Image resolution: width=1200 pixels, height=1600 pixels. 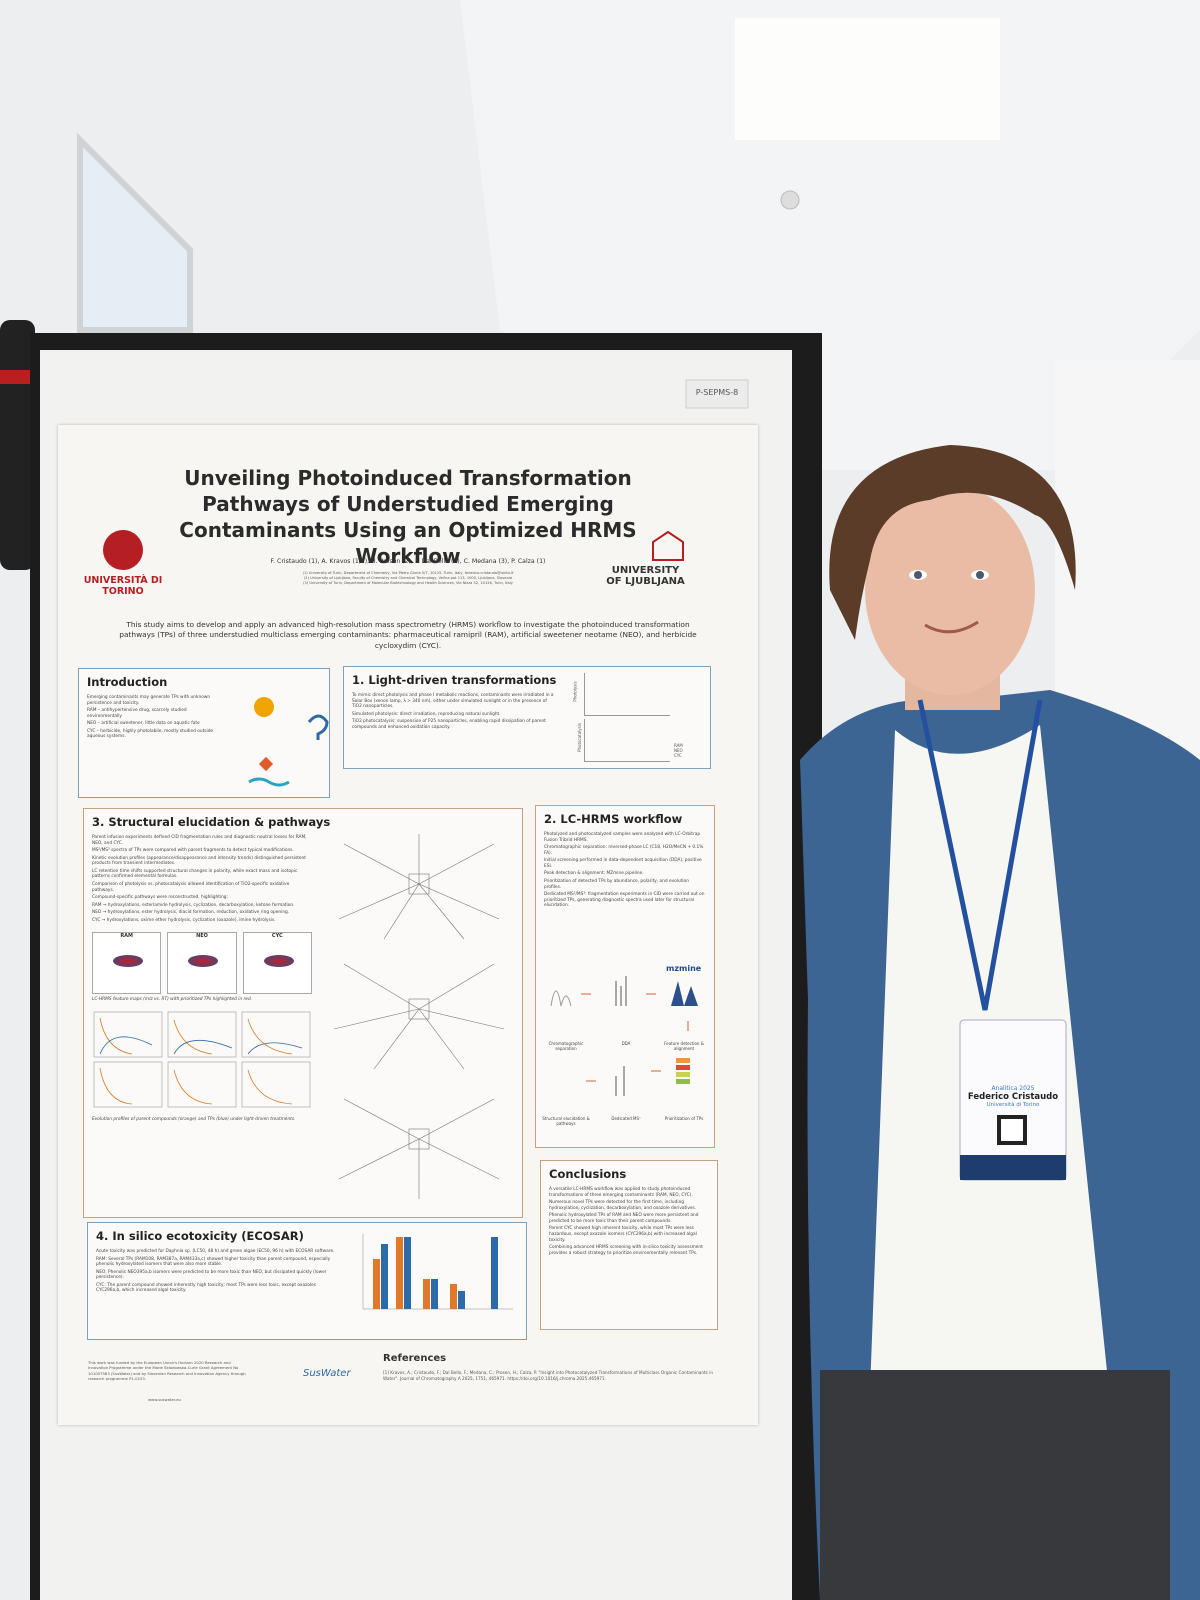 I want to click on section-heading: 3. Structural elucidation & pathways, so click(x=211, y=822).